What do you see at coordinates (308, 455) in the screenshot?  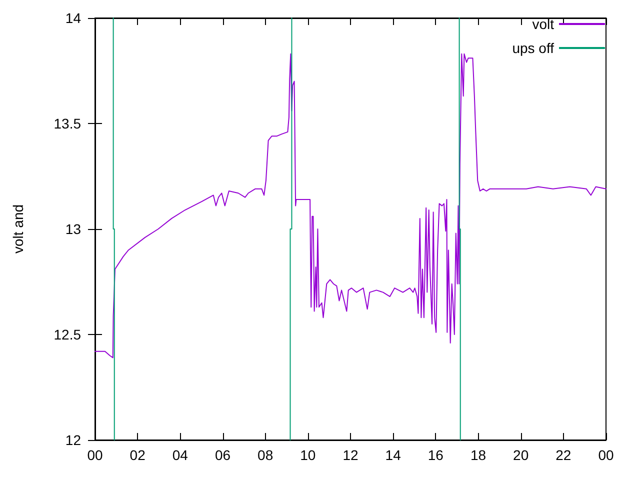 I see `x-tick-label: 10` at bounding box center [308, 455].